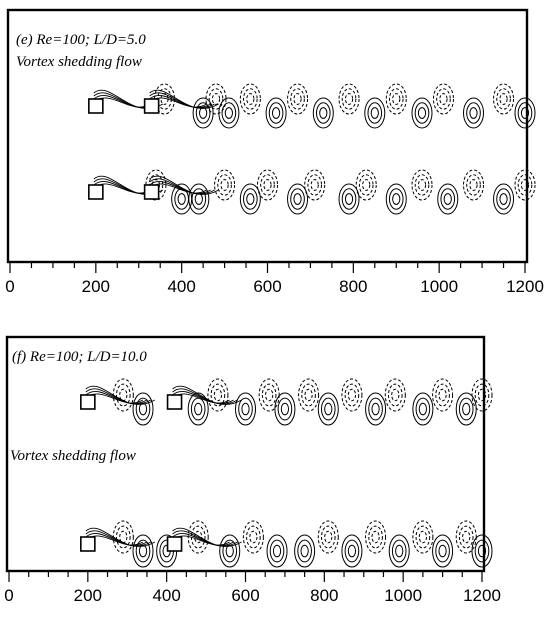 This screenshot has width=545, height=621. Describe the element at coordinates (353, 286) in the screenshot. I see `tick-label-e-800: 800` at that location.